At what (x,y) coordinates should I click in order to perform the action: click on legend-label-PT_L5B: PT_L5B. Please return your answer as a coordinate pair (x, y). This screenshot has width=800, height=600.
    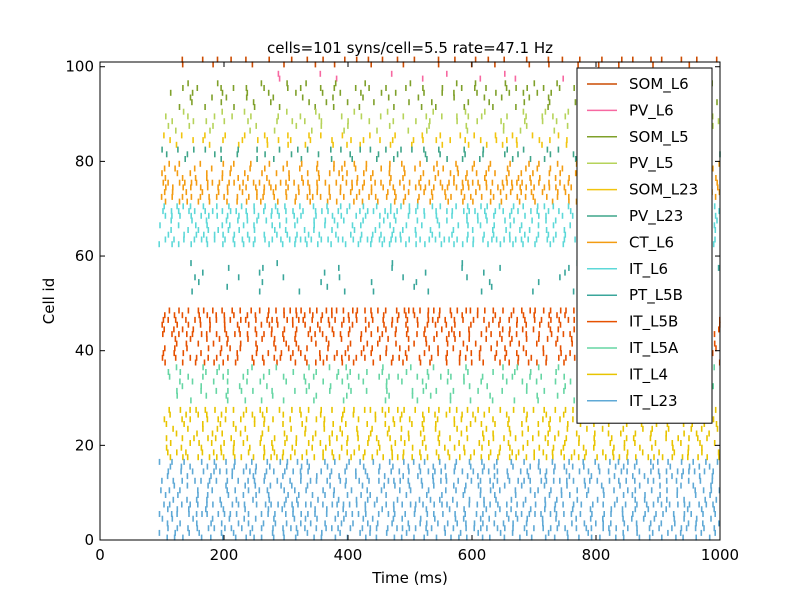
    Looking at the image, I should click on (656, 295).